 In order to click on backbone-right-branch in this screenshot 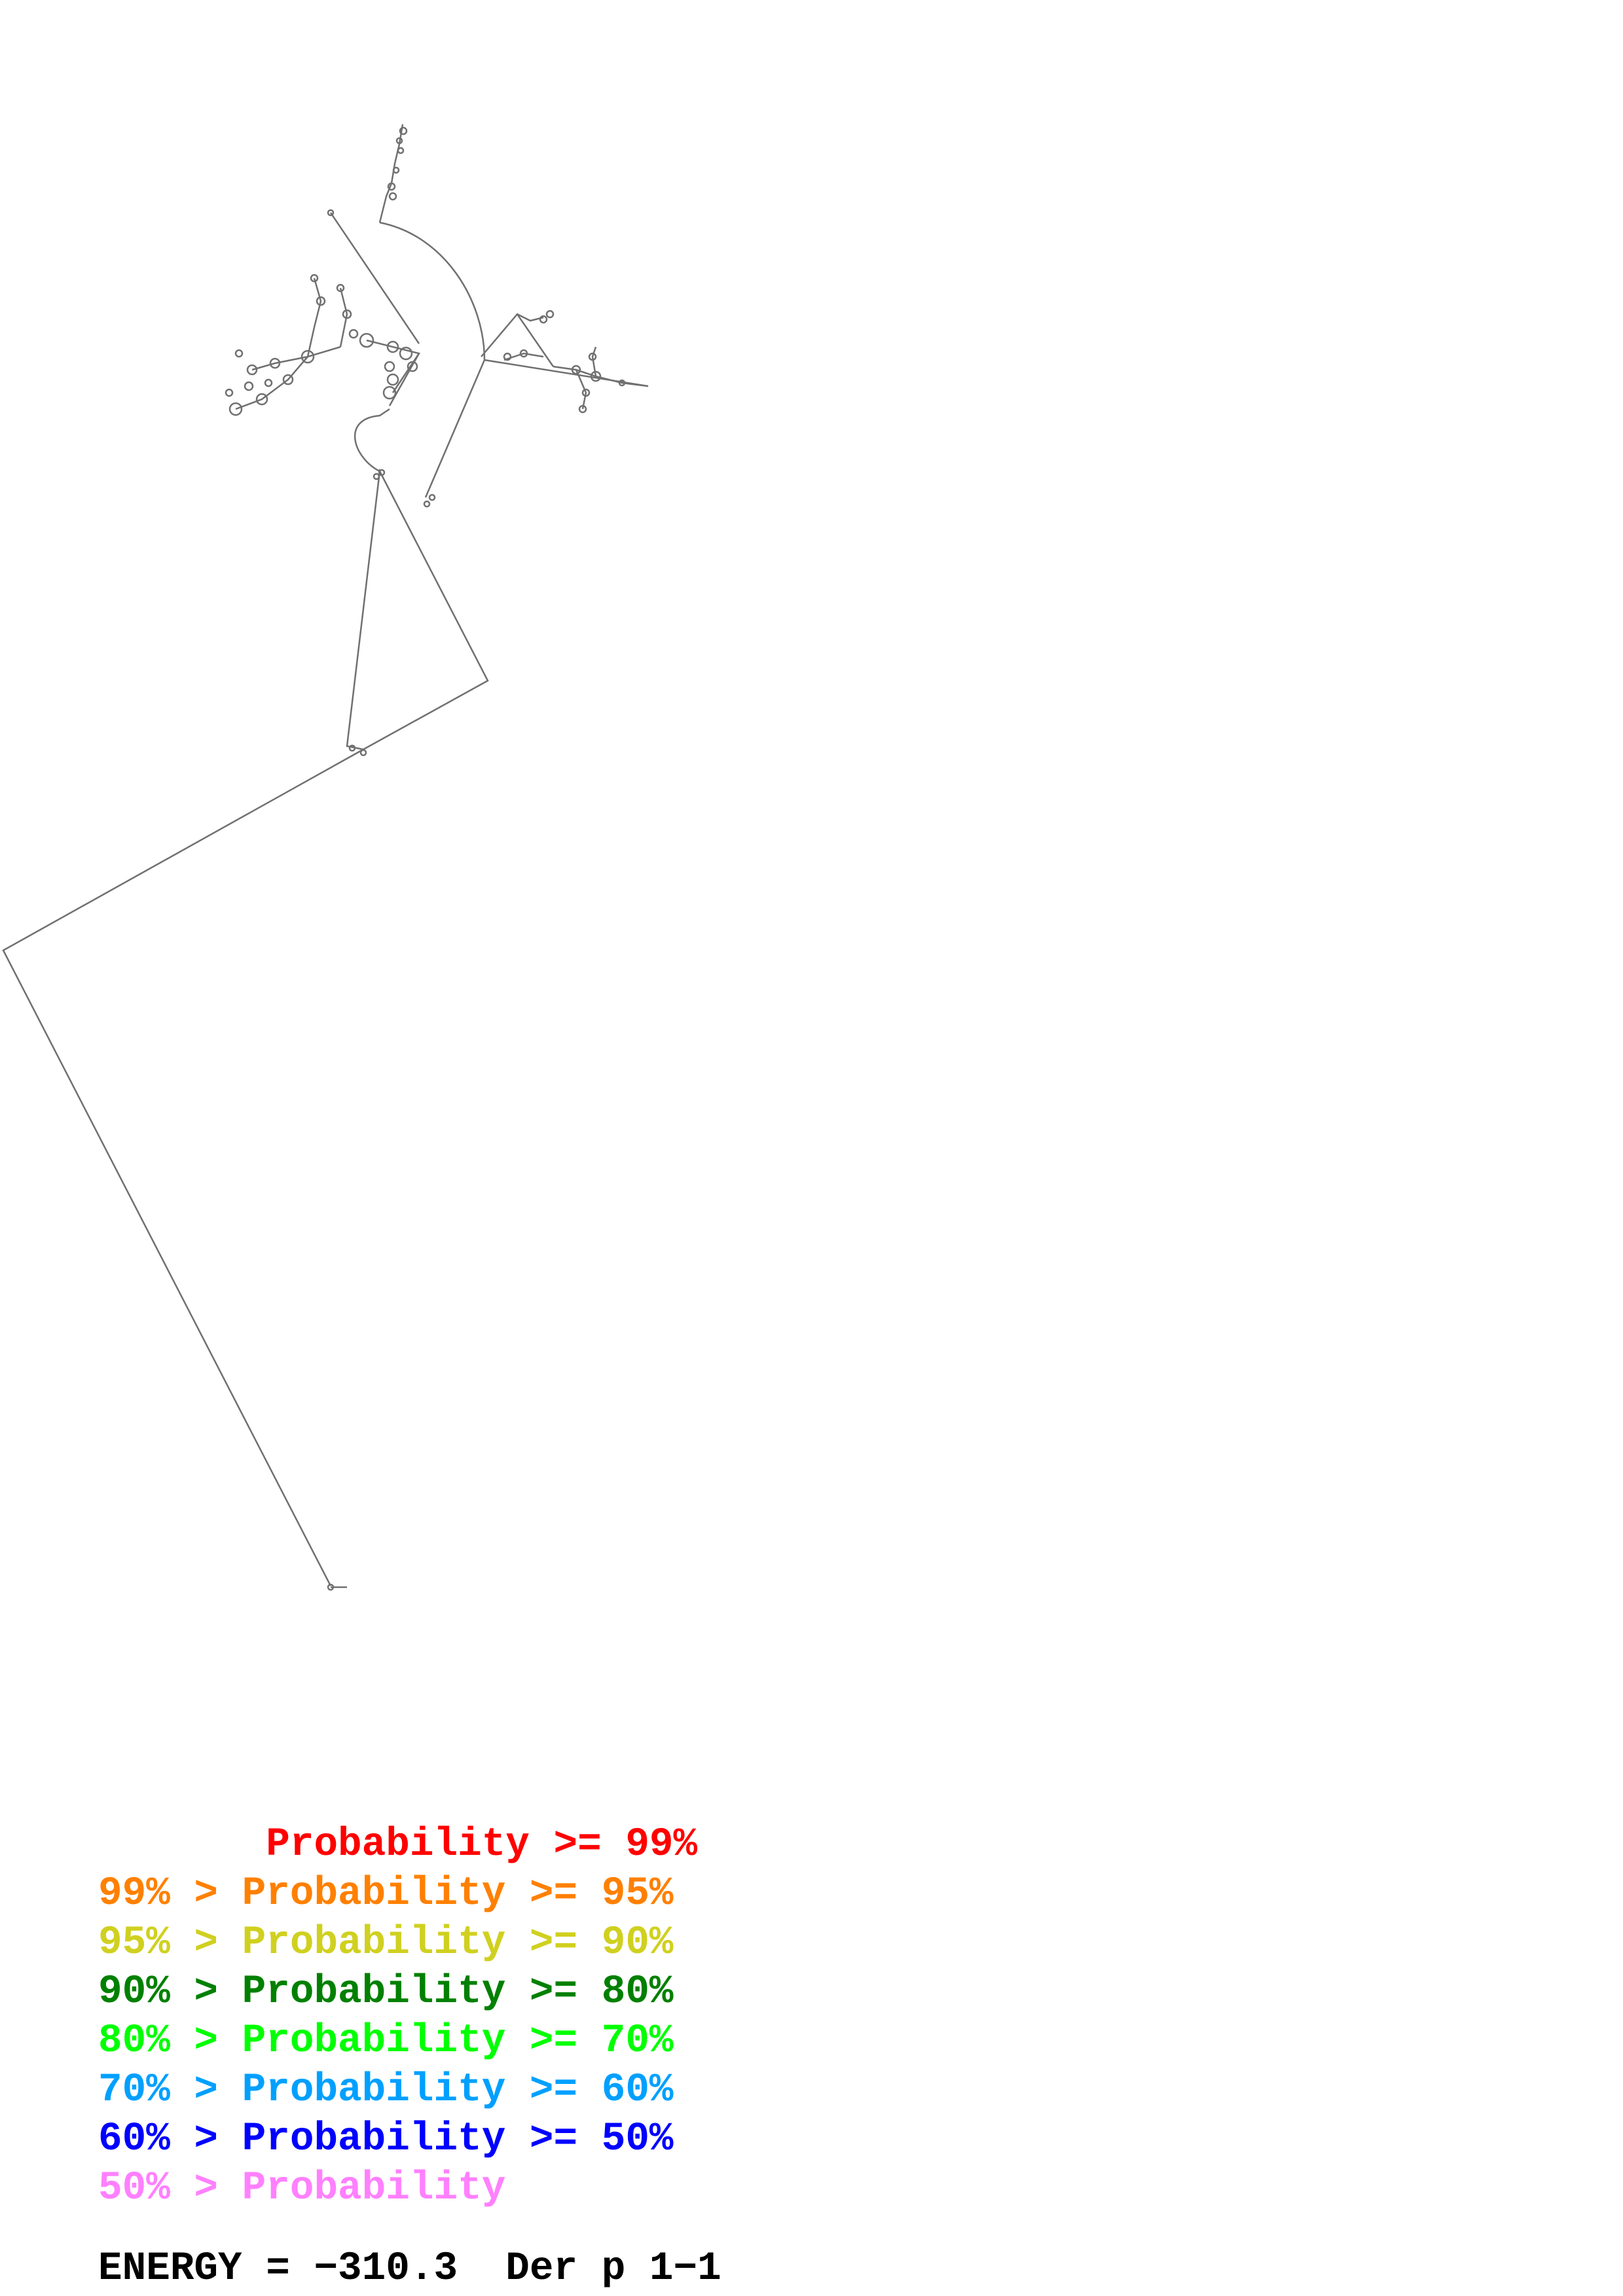, I will do `click(566, 373)`.